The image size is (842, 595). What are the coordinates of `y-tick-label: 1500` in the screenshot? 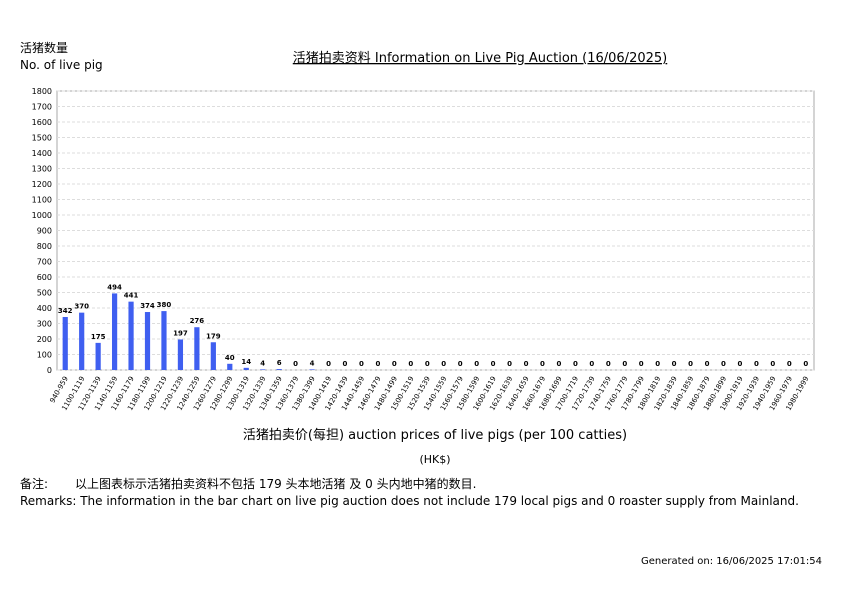 It's located at (42, 138).